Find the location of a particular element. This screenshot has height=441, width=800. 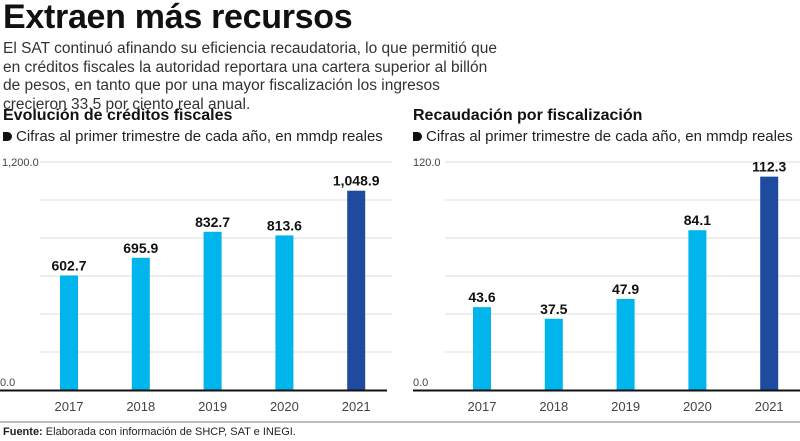

chart-title-recaudacion: Recaudación por fiscalización is located at coordinates (528, 115).